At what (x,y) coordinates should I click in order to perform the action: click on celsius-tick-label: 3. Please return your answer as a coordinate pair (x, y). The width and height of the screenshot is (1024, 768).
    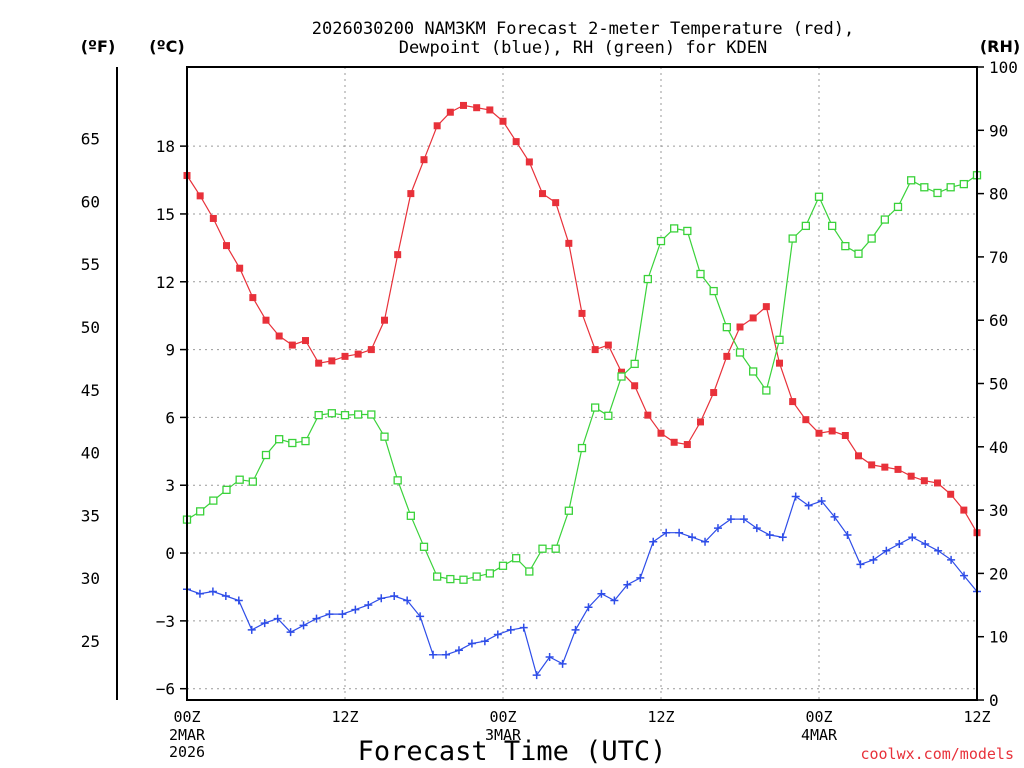
    Looking at the image, I should click on (170, 485).